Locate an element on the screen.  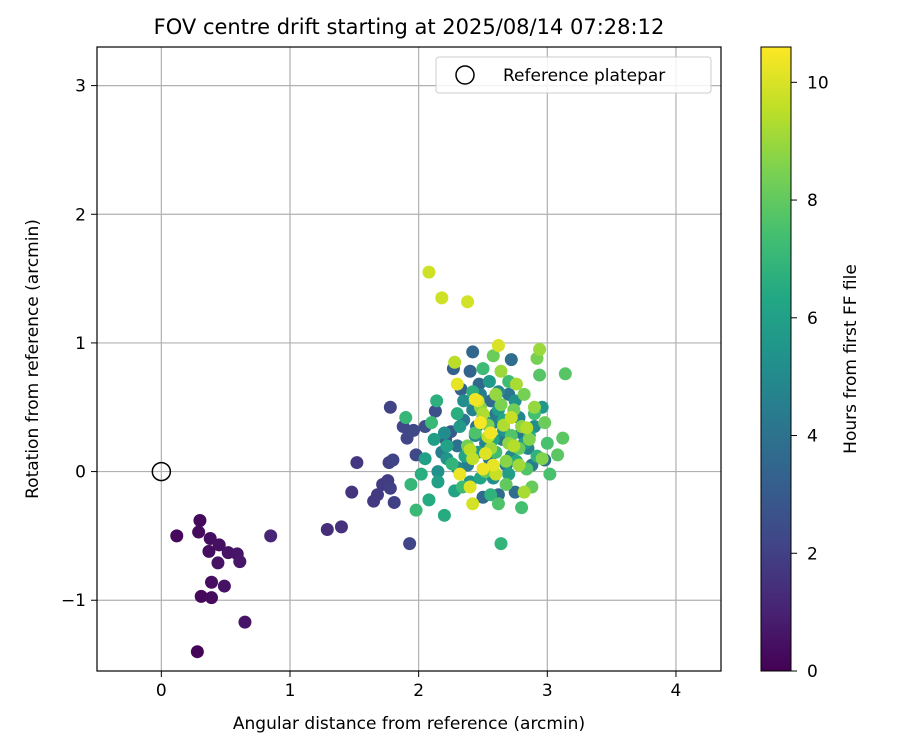
x-tick-label: 1 is located at coordinates (290, 691).